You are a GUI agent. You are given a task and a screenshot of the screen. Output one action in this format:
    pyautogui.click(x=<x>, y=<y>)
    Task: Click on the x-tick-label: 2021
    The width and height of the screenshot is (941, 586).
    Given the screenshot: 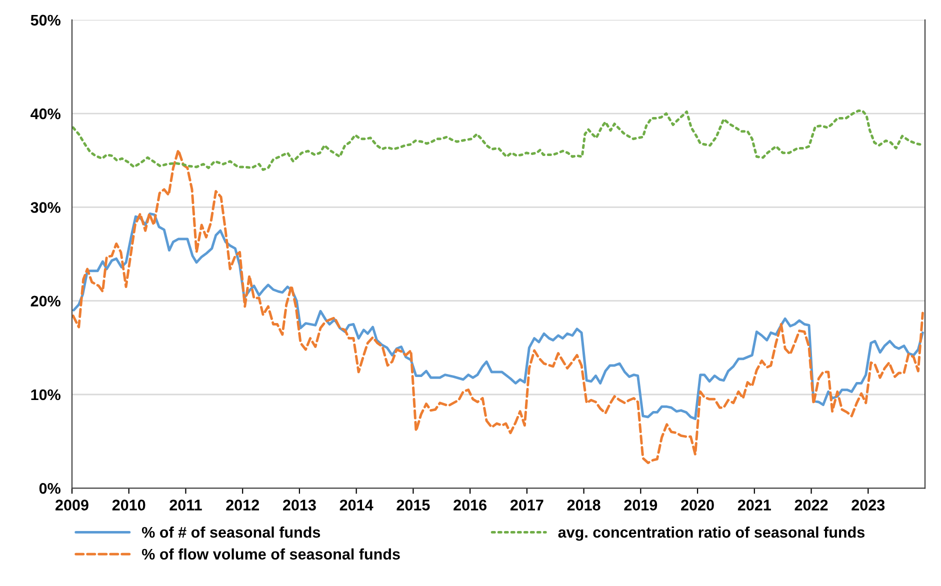 What is the action you would take?
    pyautogui.click(x=754, y=505)
    